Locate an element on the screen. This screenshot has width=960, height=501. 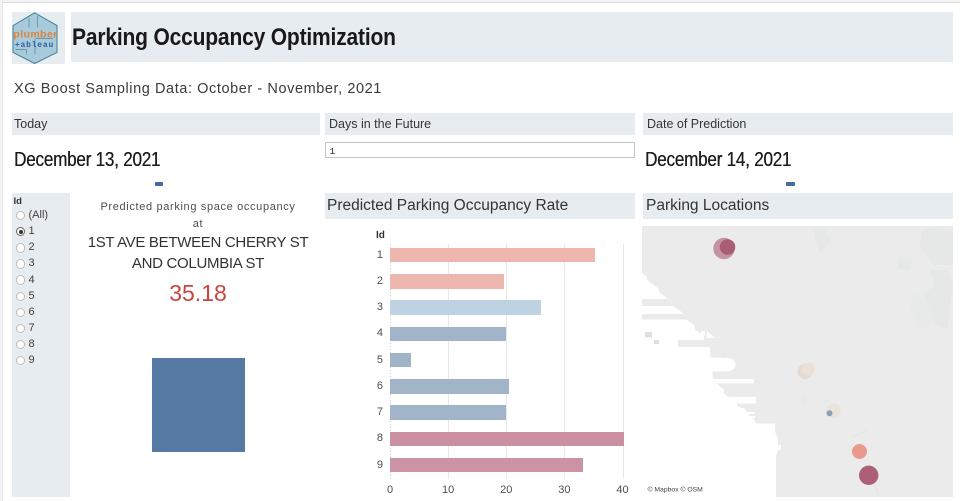
svg-text: © Mapbox © OSM is located at coordinates (675, 490).